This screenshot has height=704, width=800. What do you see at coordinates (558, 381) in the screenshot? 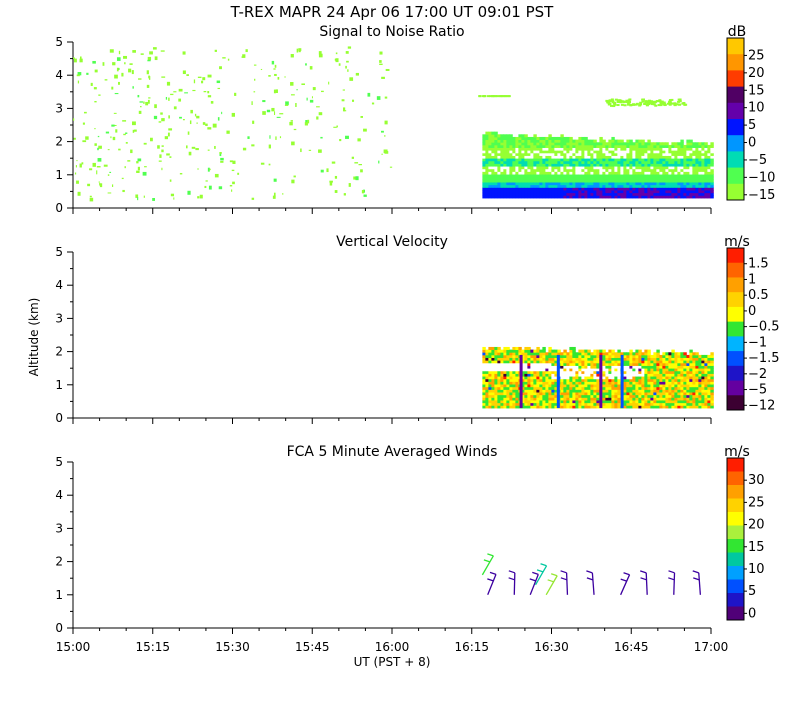
I see `vv-streak` at bounding box center [558, 381].